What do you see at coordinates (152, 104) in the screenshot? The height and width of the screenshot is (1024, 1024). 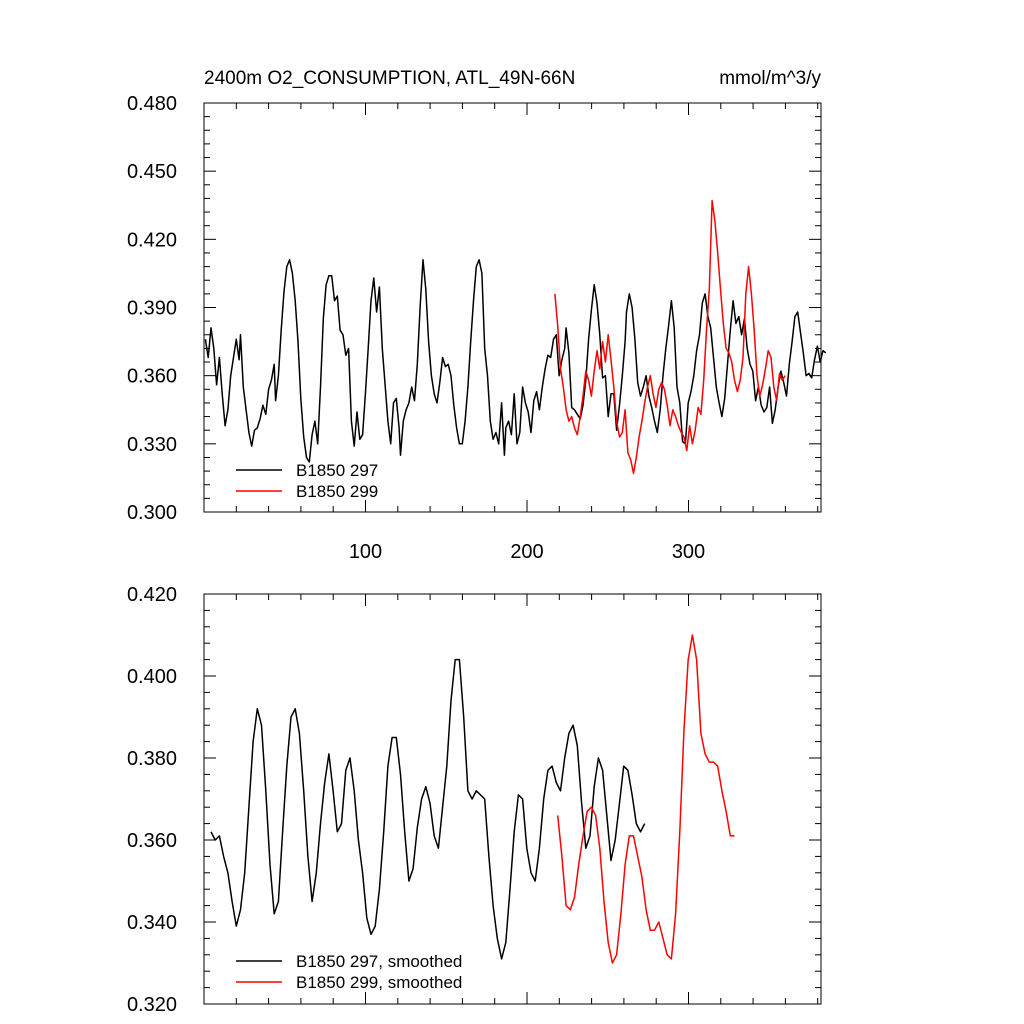 I see `y-tick-label: 0.480` at bounding box center [152, 104].